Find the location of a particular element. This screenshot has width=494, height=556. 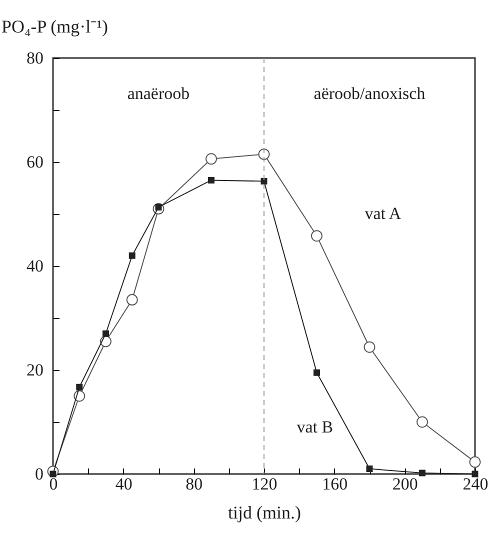

annotation: anaëroob is located at coordinates (158, 93).